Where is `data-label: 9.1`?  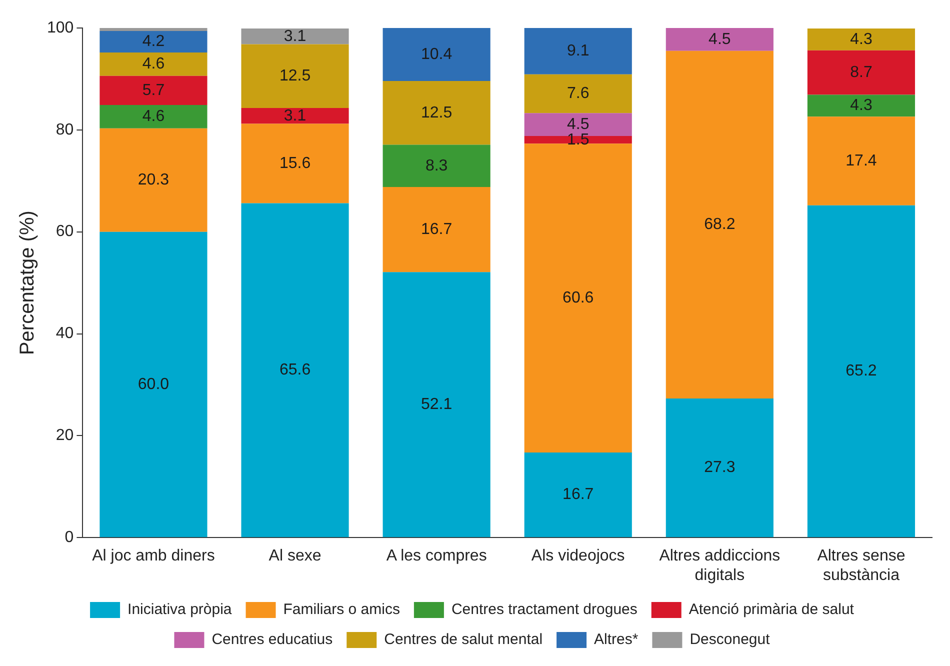
data-label: 9.1 is located at coordinates (578, 51).